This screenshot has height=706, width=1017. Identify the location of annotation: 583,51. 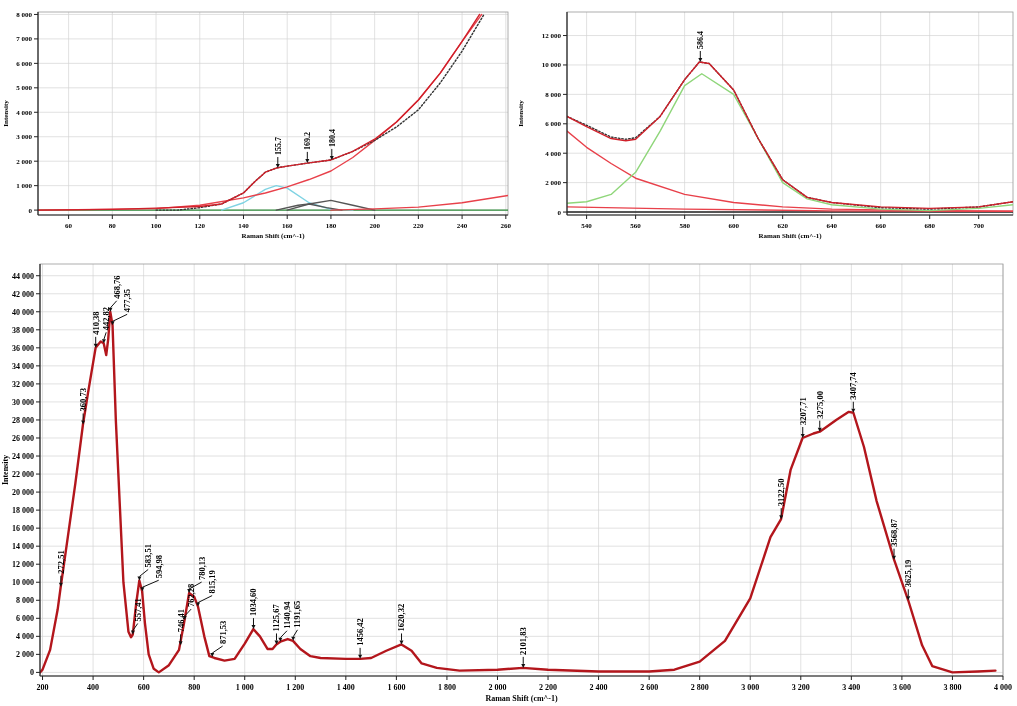
(148, 556).